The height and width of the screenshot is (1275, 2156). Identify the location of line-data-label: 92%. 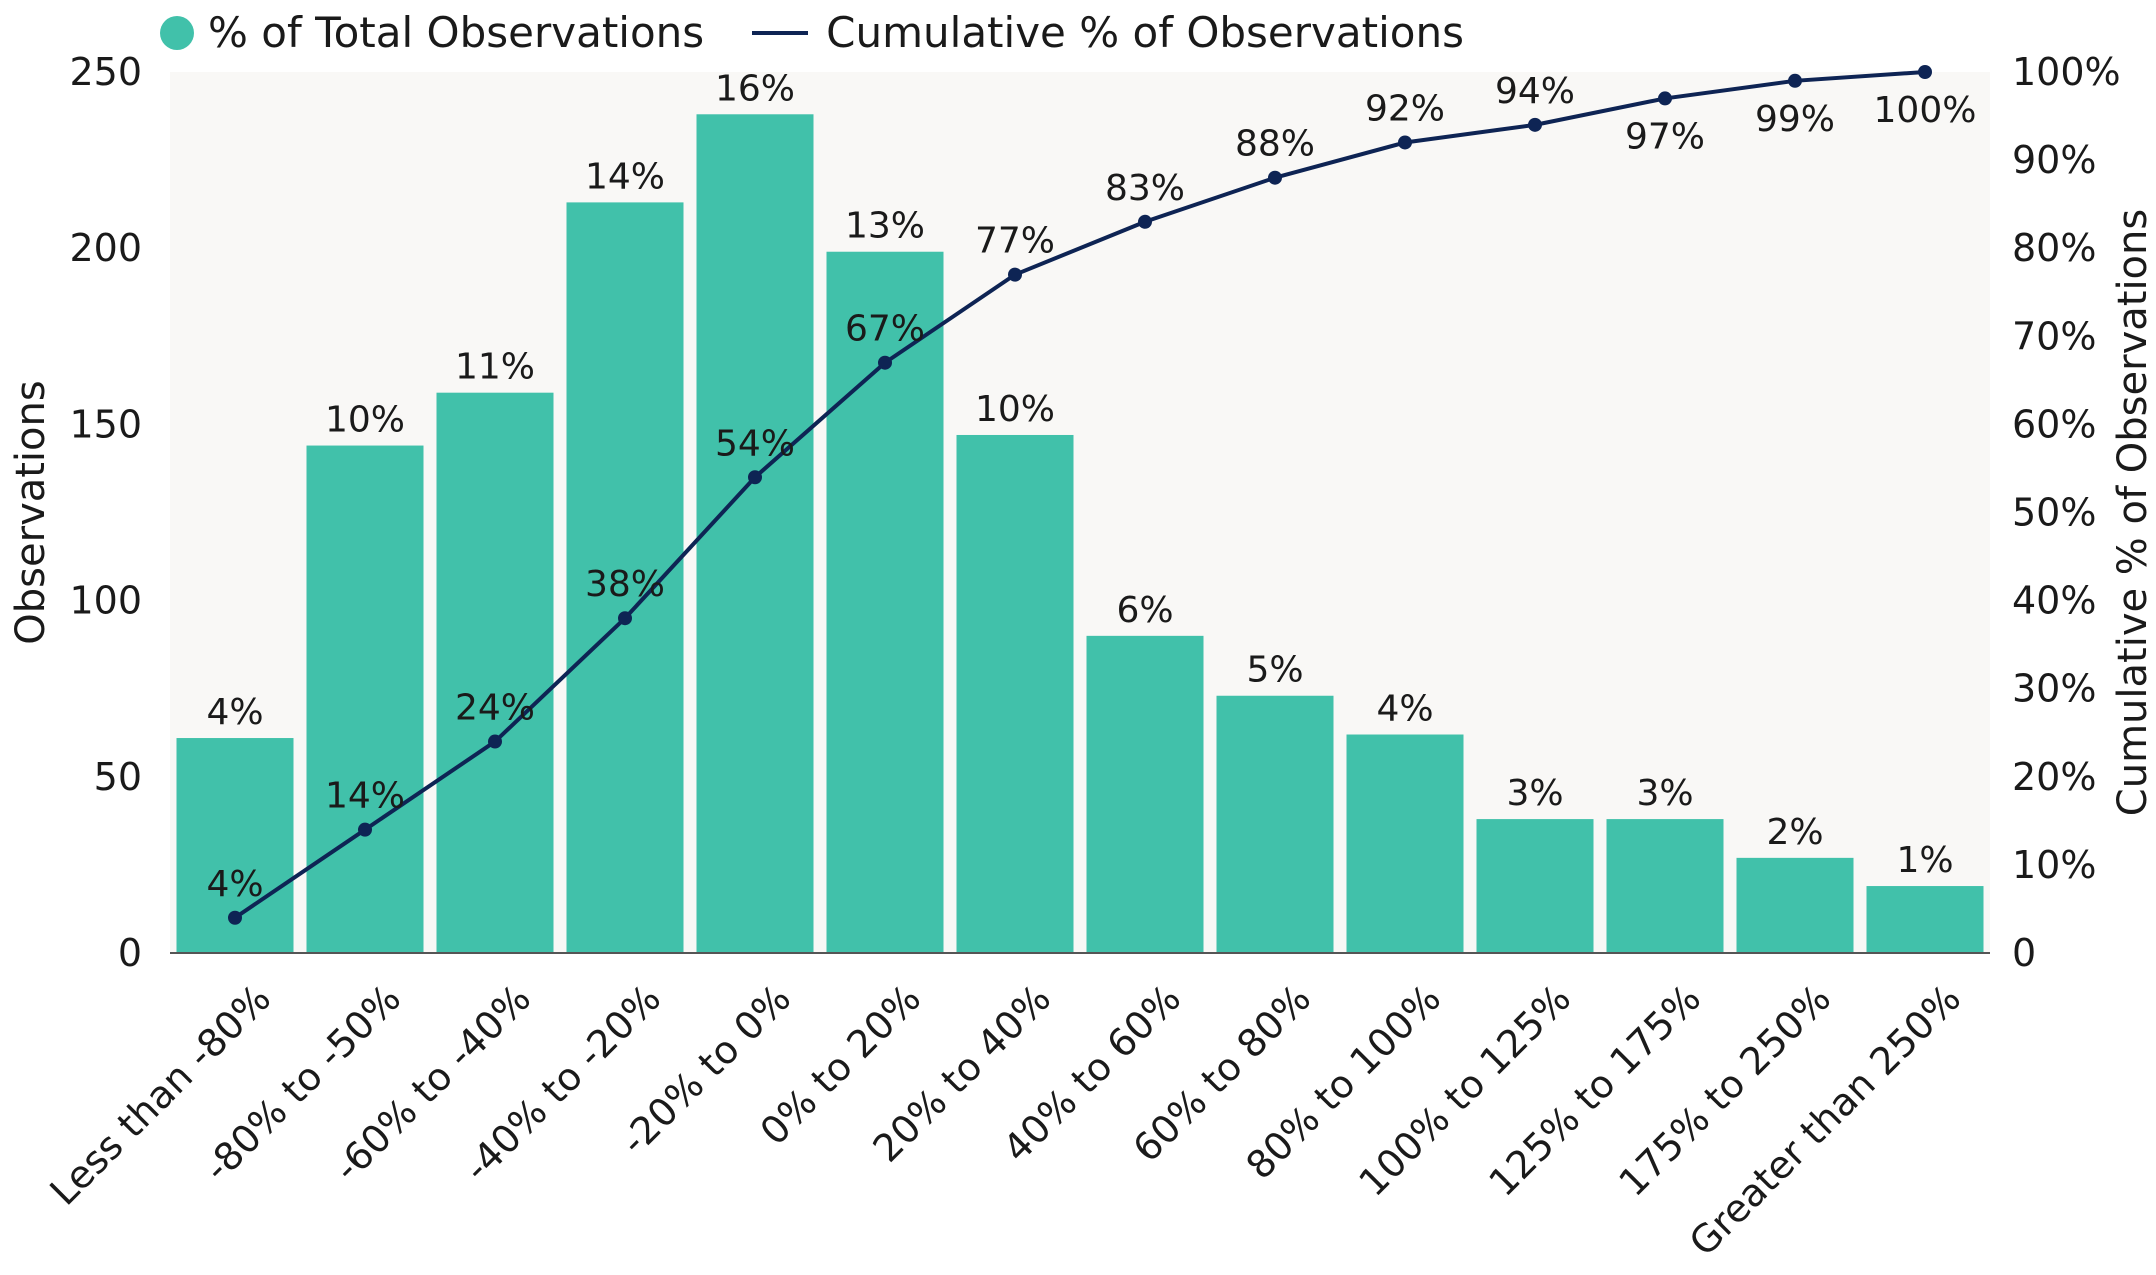
(1405, 108).